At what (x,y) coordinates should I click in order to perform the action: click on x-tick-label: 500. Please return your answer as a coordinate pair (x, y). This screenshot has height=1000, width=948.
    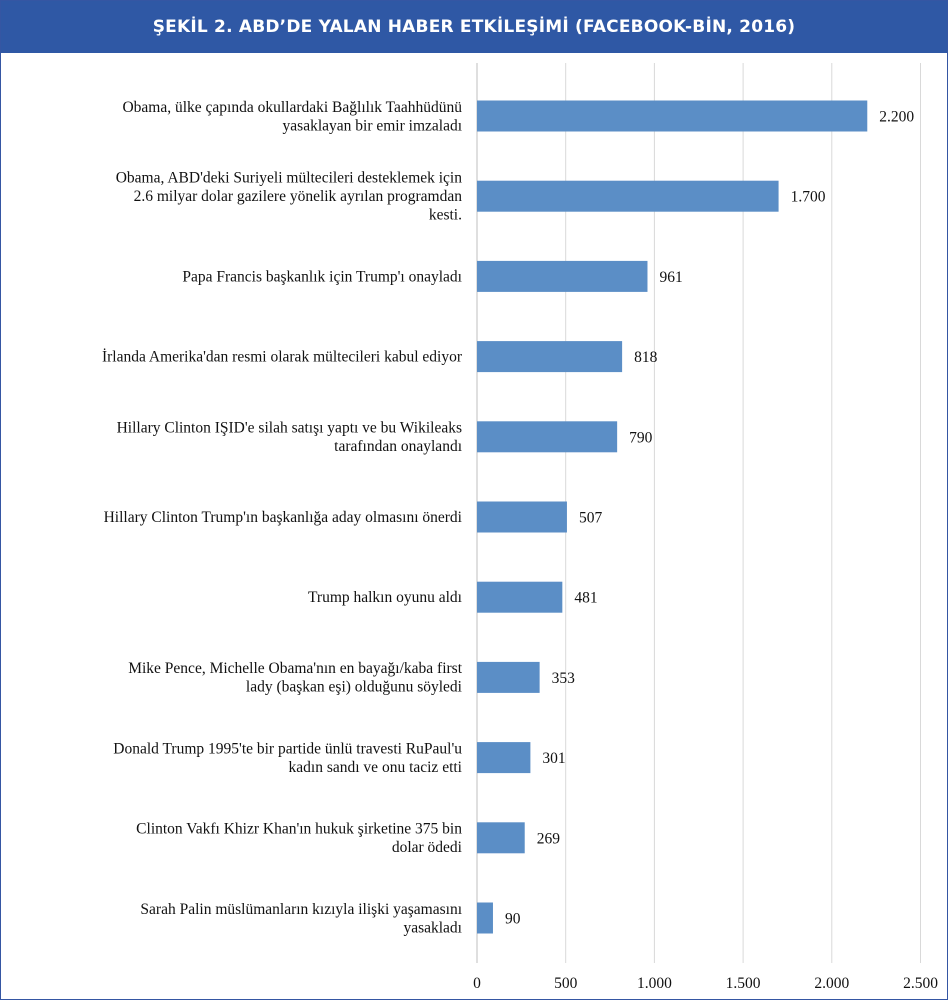
    Looking at the image, I should click on (566, 983).